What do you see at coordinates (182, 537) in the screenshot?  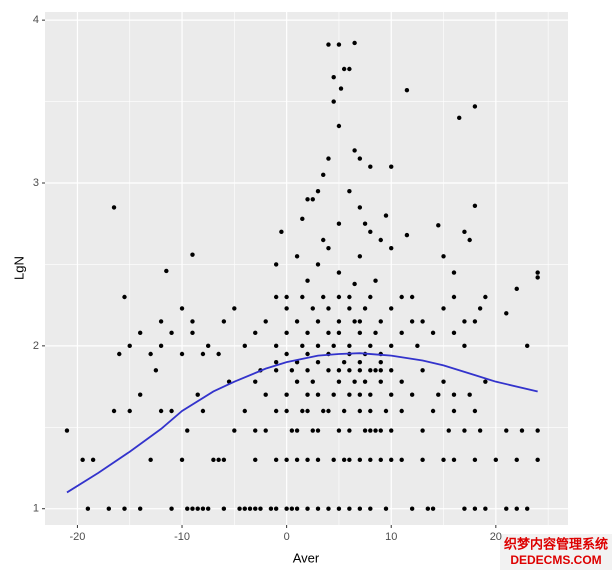 I see `x-tick-label: -10` at bounding box center [182, 537].